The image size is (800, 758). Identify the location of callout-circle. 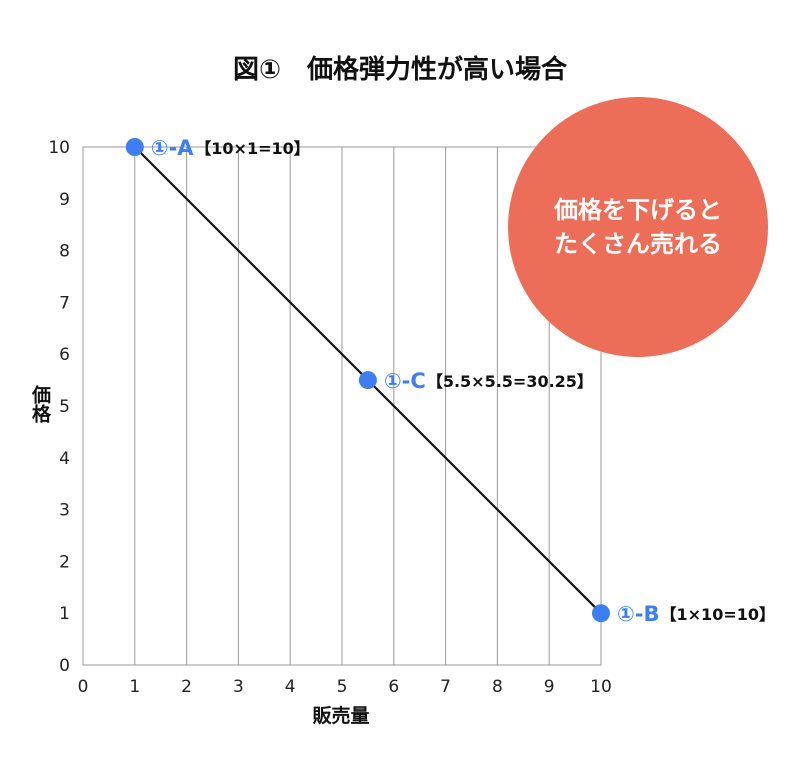
(638, 227).